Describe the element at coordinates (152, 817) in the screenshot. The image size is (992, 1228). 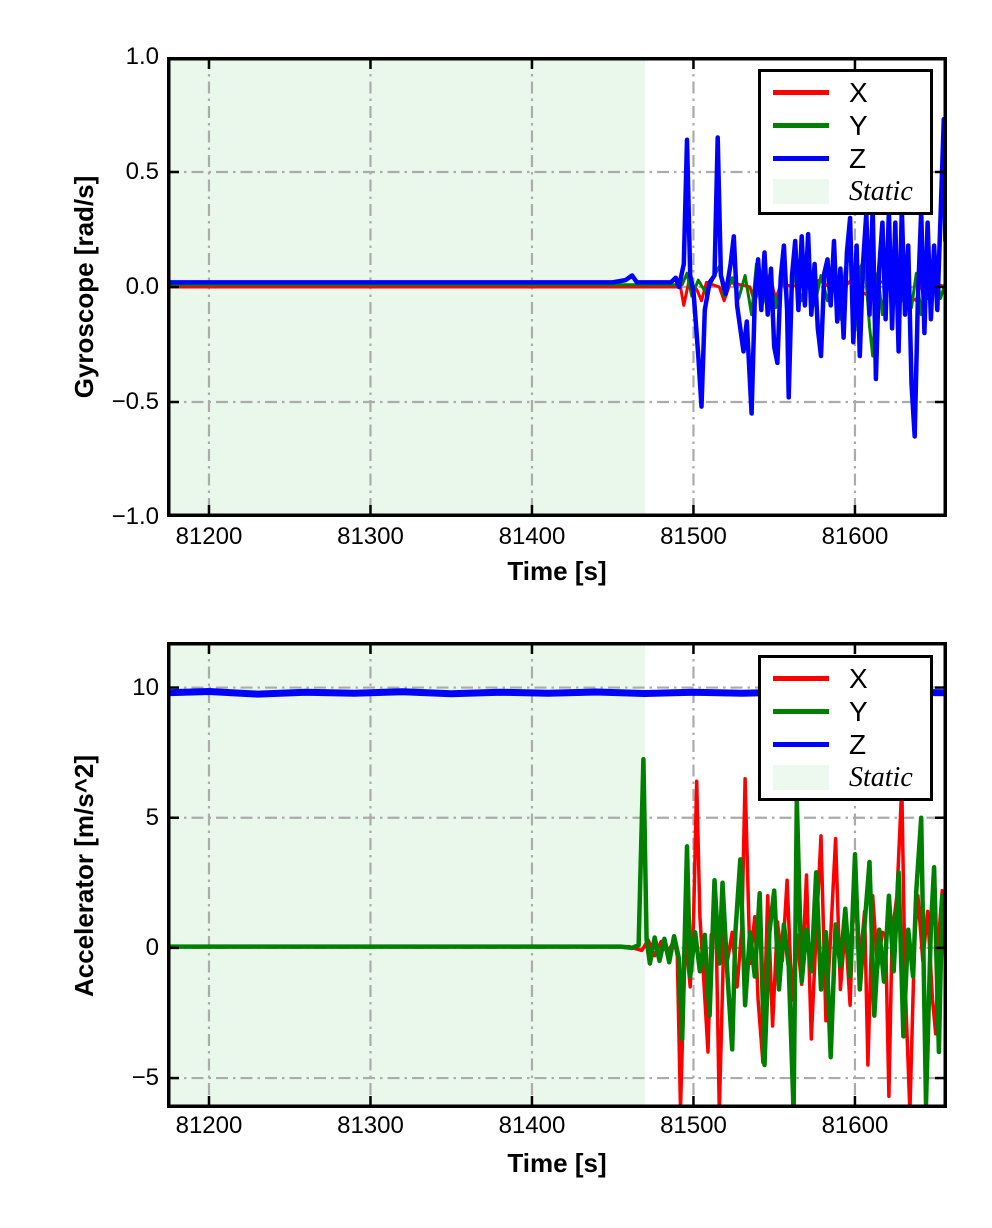
I see `y-tick-label: 5` at that location.